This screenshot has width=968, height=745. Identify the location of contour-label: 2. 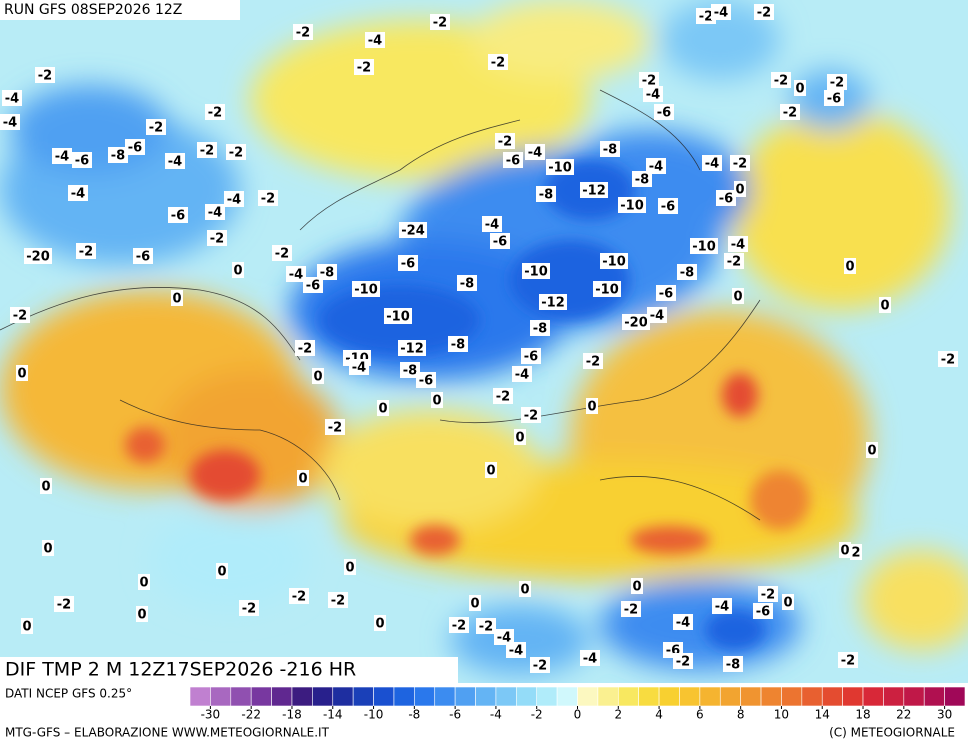
(855, 553).